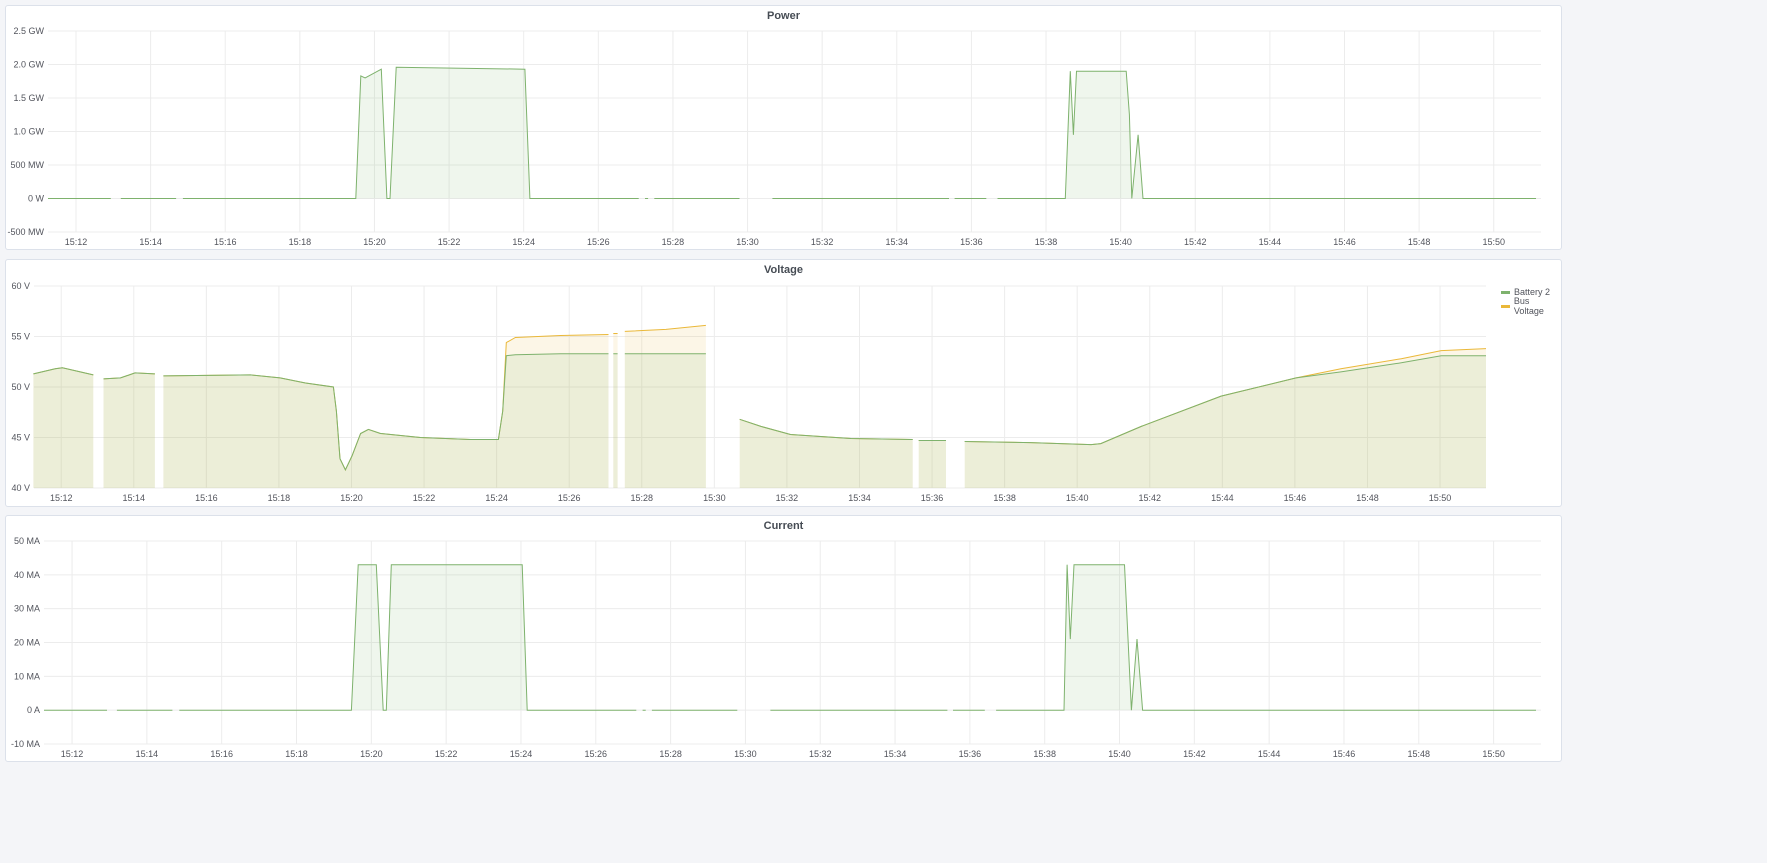  I want to click on legend-item-battery-2: Battery 2, so click(1531, 292).